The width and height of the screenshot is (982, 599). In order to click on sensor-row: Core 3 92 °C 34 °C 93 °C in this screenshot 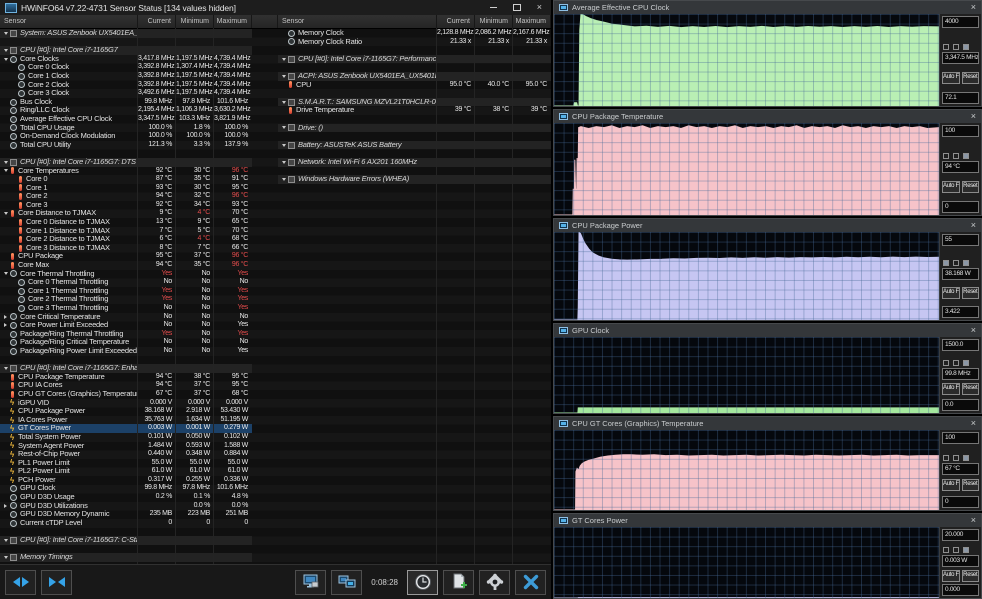, I will do `click(126, 205)`.